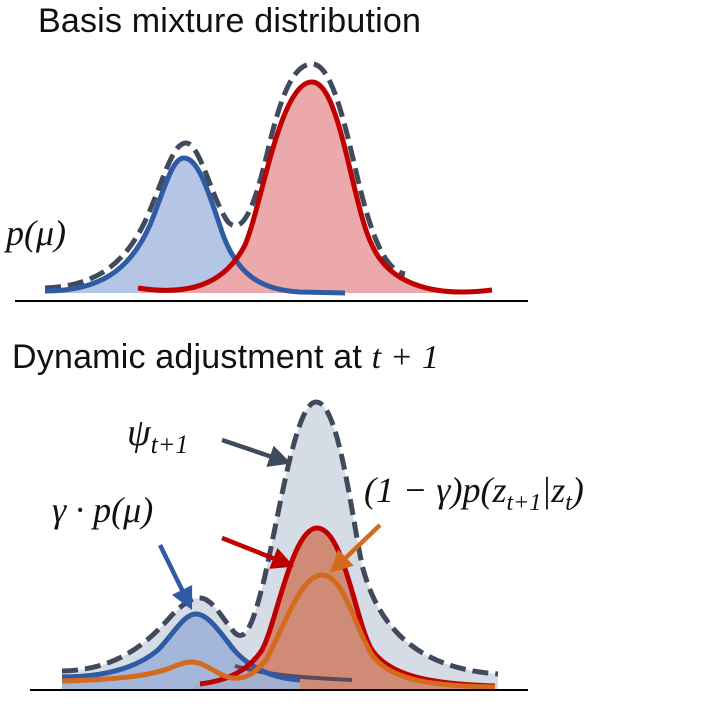 The width and height of the screenshot is (702, 707). Describe the element at coordinates (435, 490) in the screenshot. I see `label-transition-main: (1 − γ)p(z` at that location.